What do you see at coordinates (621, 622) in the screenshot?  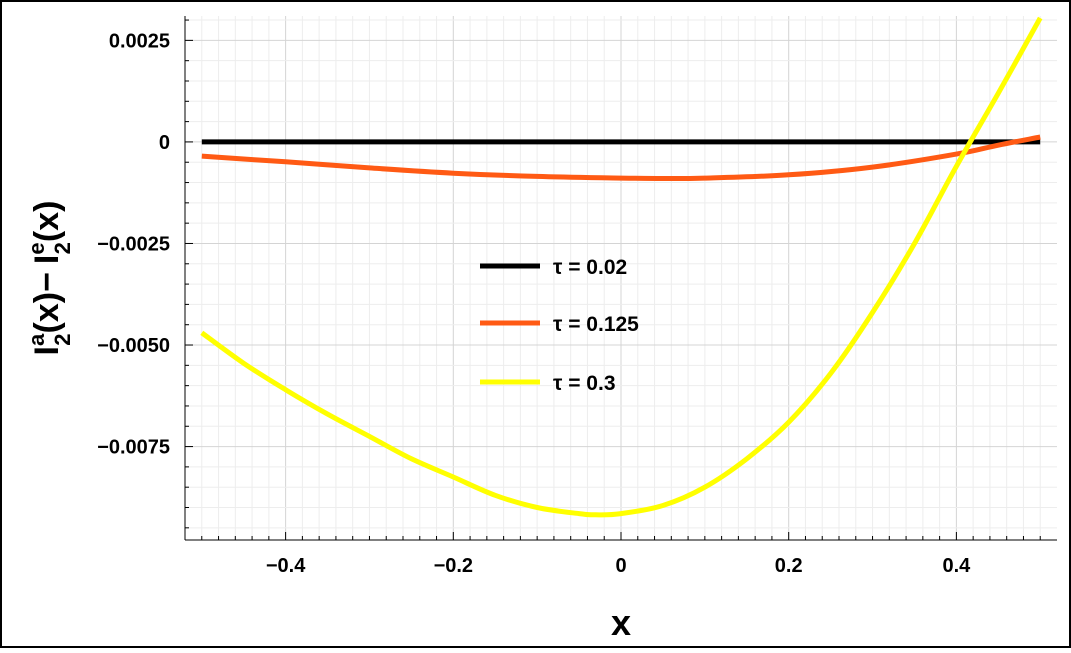 I see `x-axis-title: x` at bounding box center [621, 622].